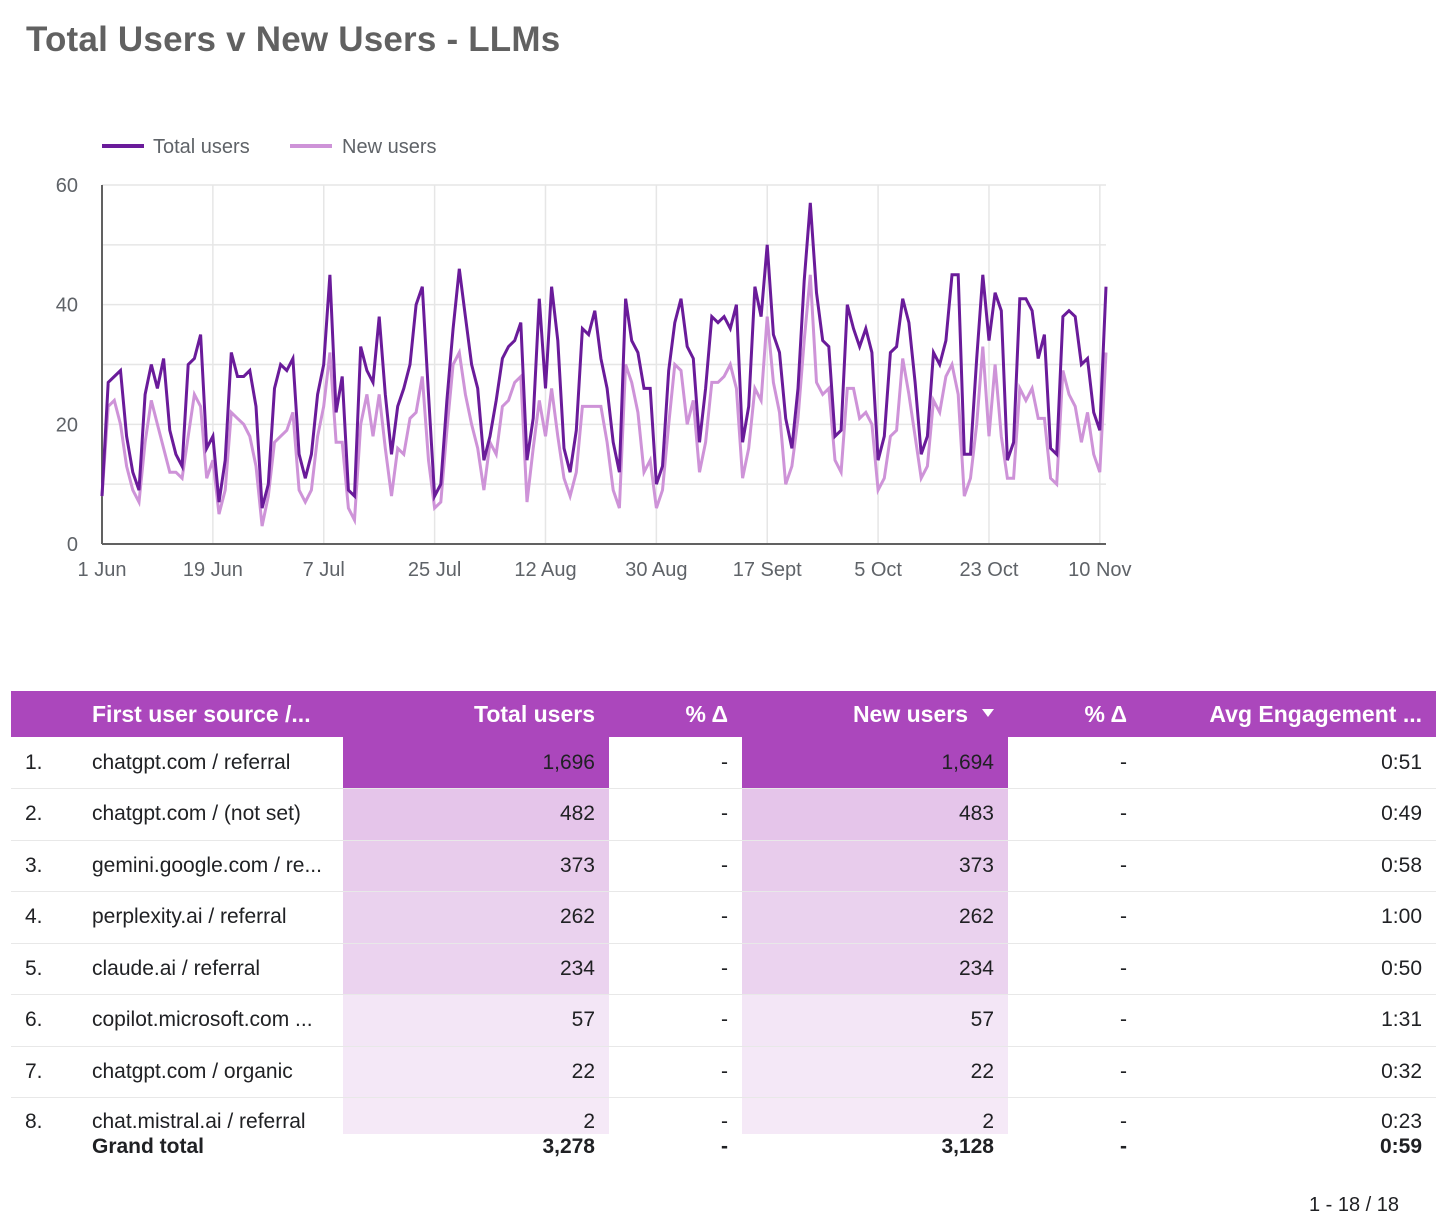 This screenshot has height=1232, width=1436. Describe the element at coordinates (1105, 713) in the screenshot. I see `header-new-users-delta: % Δ` at that location.